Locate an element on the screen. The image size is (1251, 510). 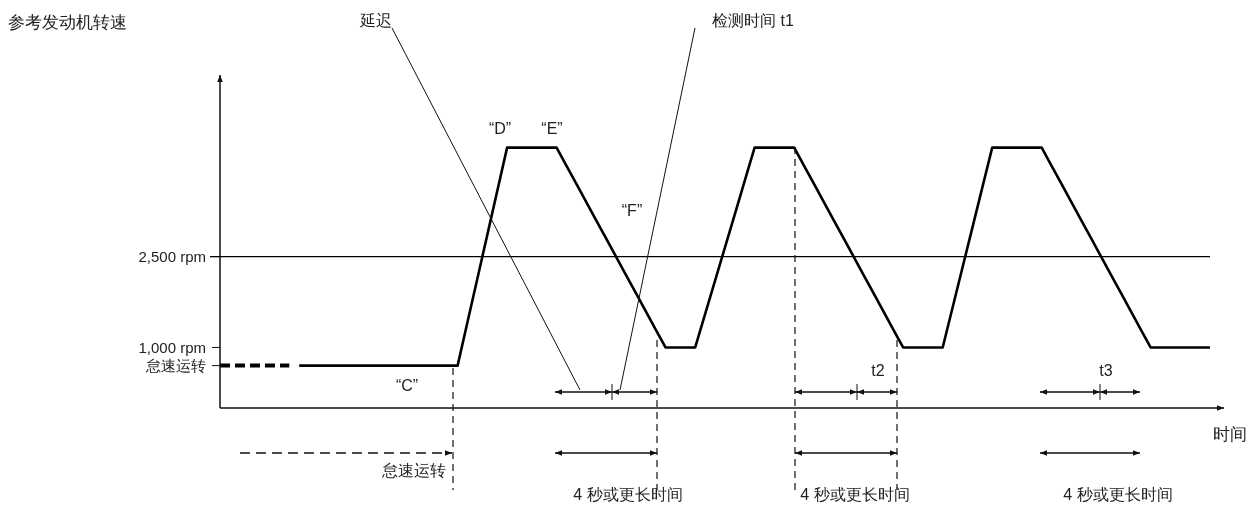
text: 检测时间 t1 is located at coordinates (753, 20).